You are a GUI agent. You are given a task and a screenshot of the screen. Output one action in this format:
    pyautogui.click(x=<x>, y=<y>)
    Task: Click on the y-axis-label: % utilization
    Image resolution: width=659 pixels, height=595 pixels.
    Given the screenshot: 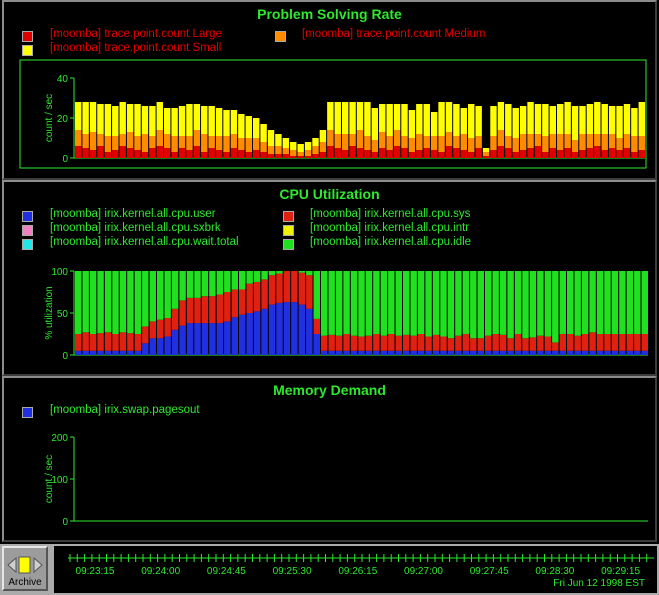 What is the action you would take?
    pyautogui.click(x=49, y=312)
    